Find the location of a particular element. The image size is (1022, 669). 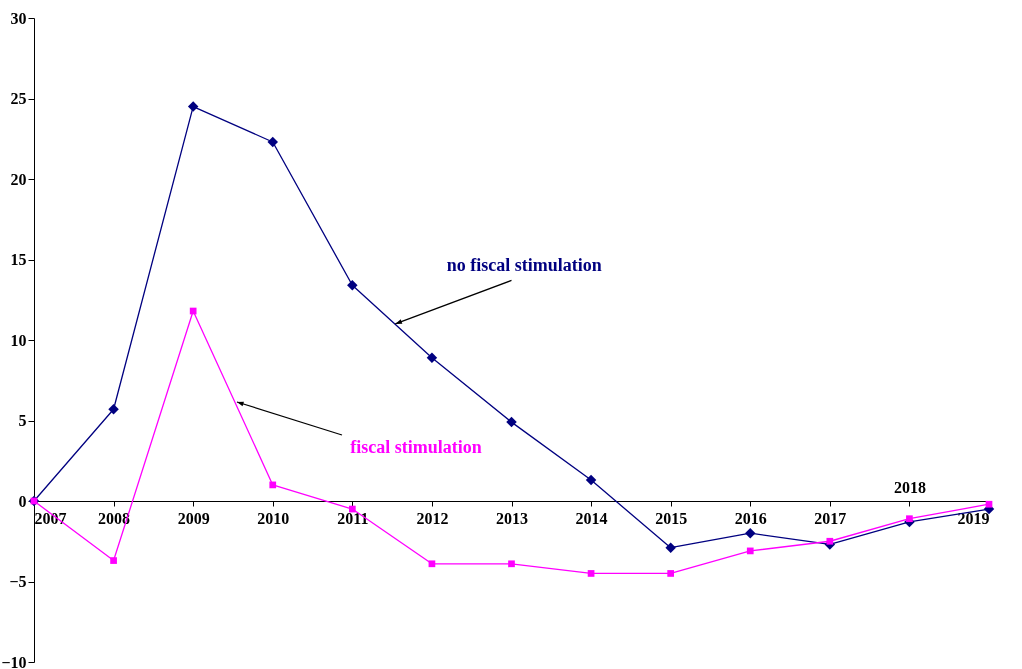

x-tick-label: 2010 is located at coordinates (273, 518).